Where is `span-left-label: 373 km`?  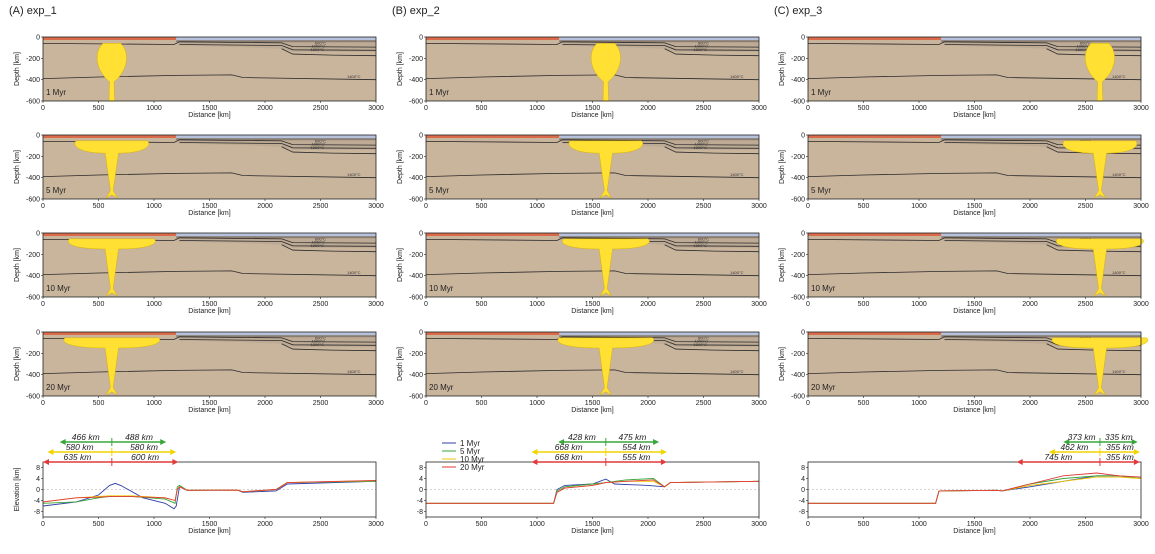 span-left-label: 373 km is located at coordinates (1082, 437).